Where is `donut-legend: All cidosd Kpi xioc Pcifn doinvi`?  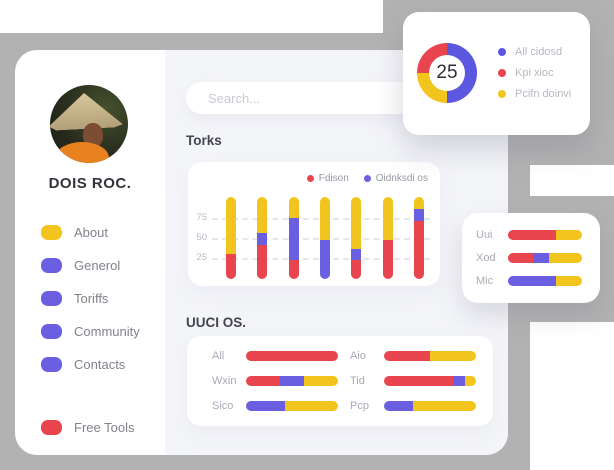 donut-legend: All cidosd Kpi xioc Pcifn doinvi is located at coordinates (534, 77).